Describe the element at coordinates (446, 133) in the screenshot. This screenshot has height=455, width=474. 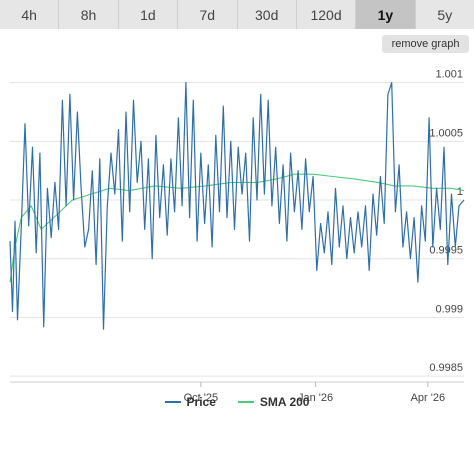
I see `y-tick-label-1: 1.0005` at that location.